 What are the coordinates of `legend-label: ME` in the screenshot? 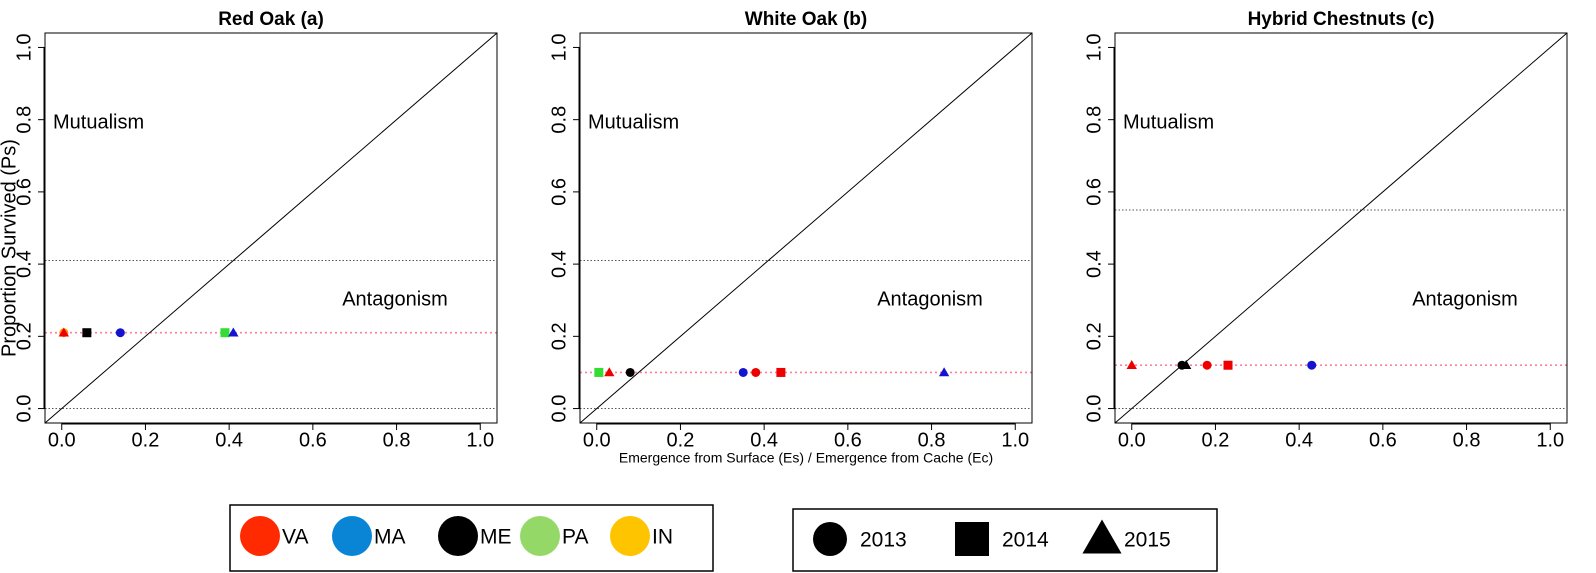 It's located at (496, 537).